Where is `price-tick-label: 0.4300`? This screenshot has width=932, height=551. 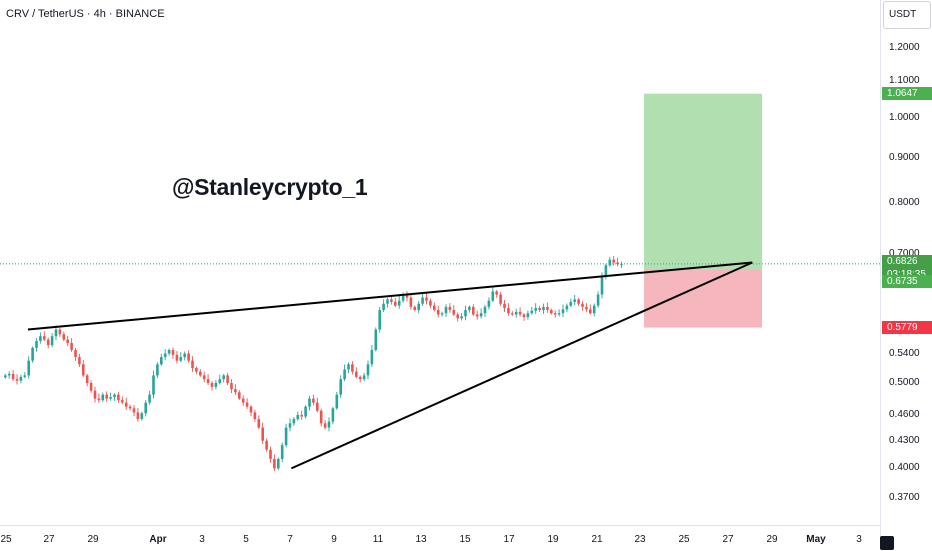 price-tick-label: 0.4300 is located at coordinates (904, 440).